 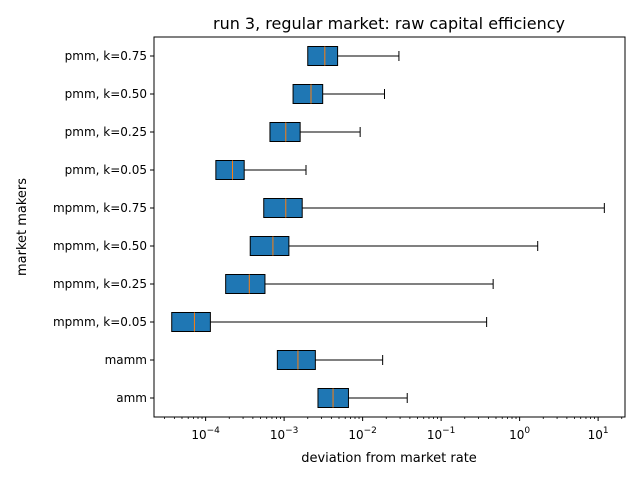 What do you see at coordinates (441, 434) in the screenshot?
I see `x-tick-label: 10⁻¹` at bounding box center [441, 434].